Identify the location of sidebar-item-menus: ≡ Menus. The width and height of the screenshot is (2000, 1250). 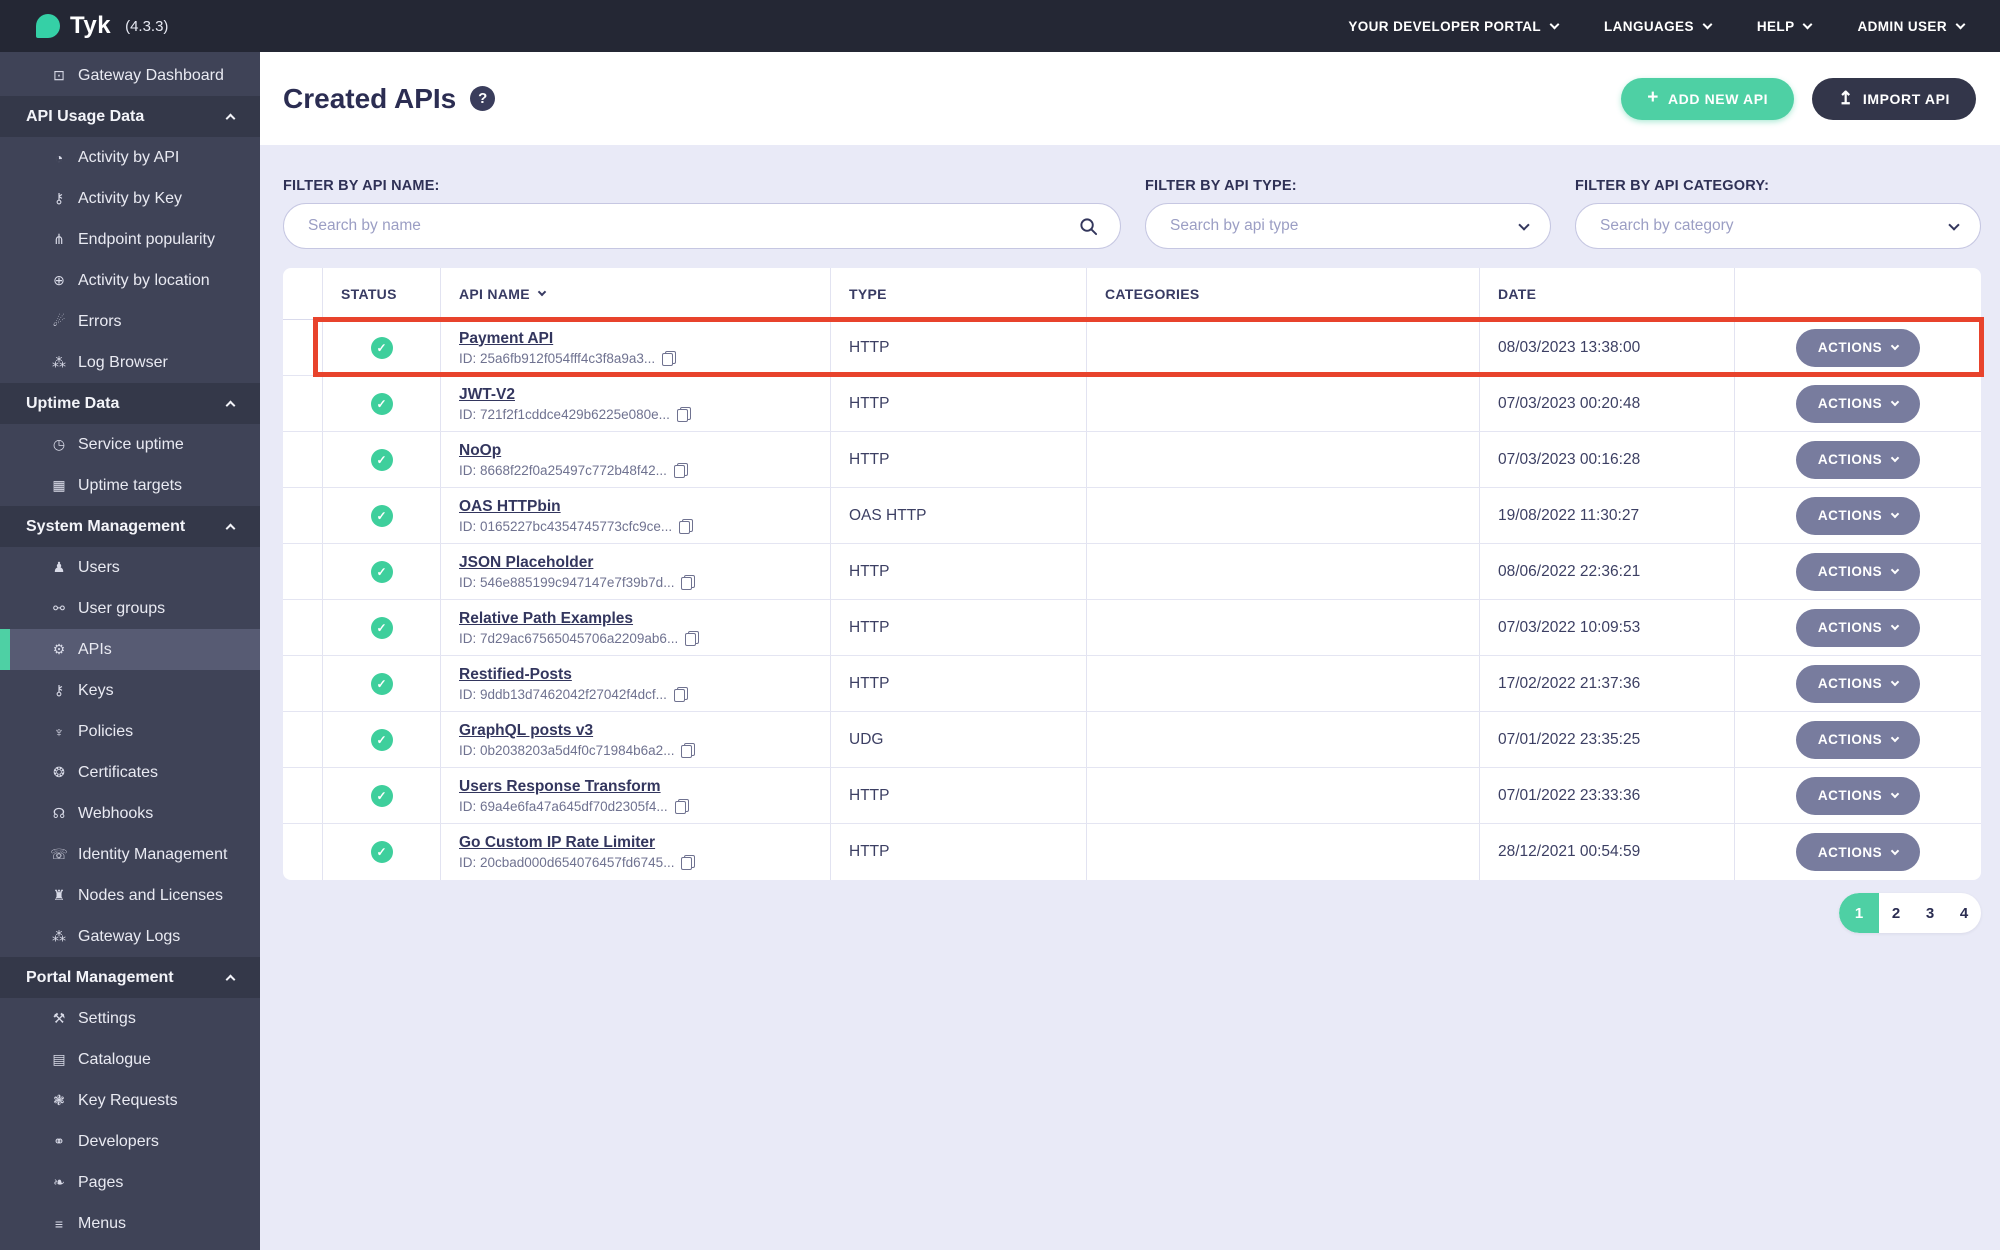
(130, 1223).